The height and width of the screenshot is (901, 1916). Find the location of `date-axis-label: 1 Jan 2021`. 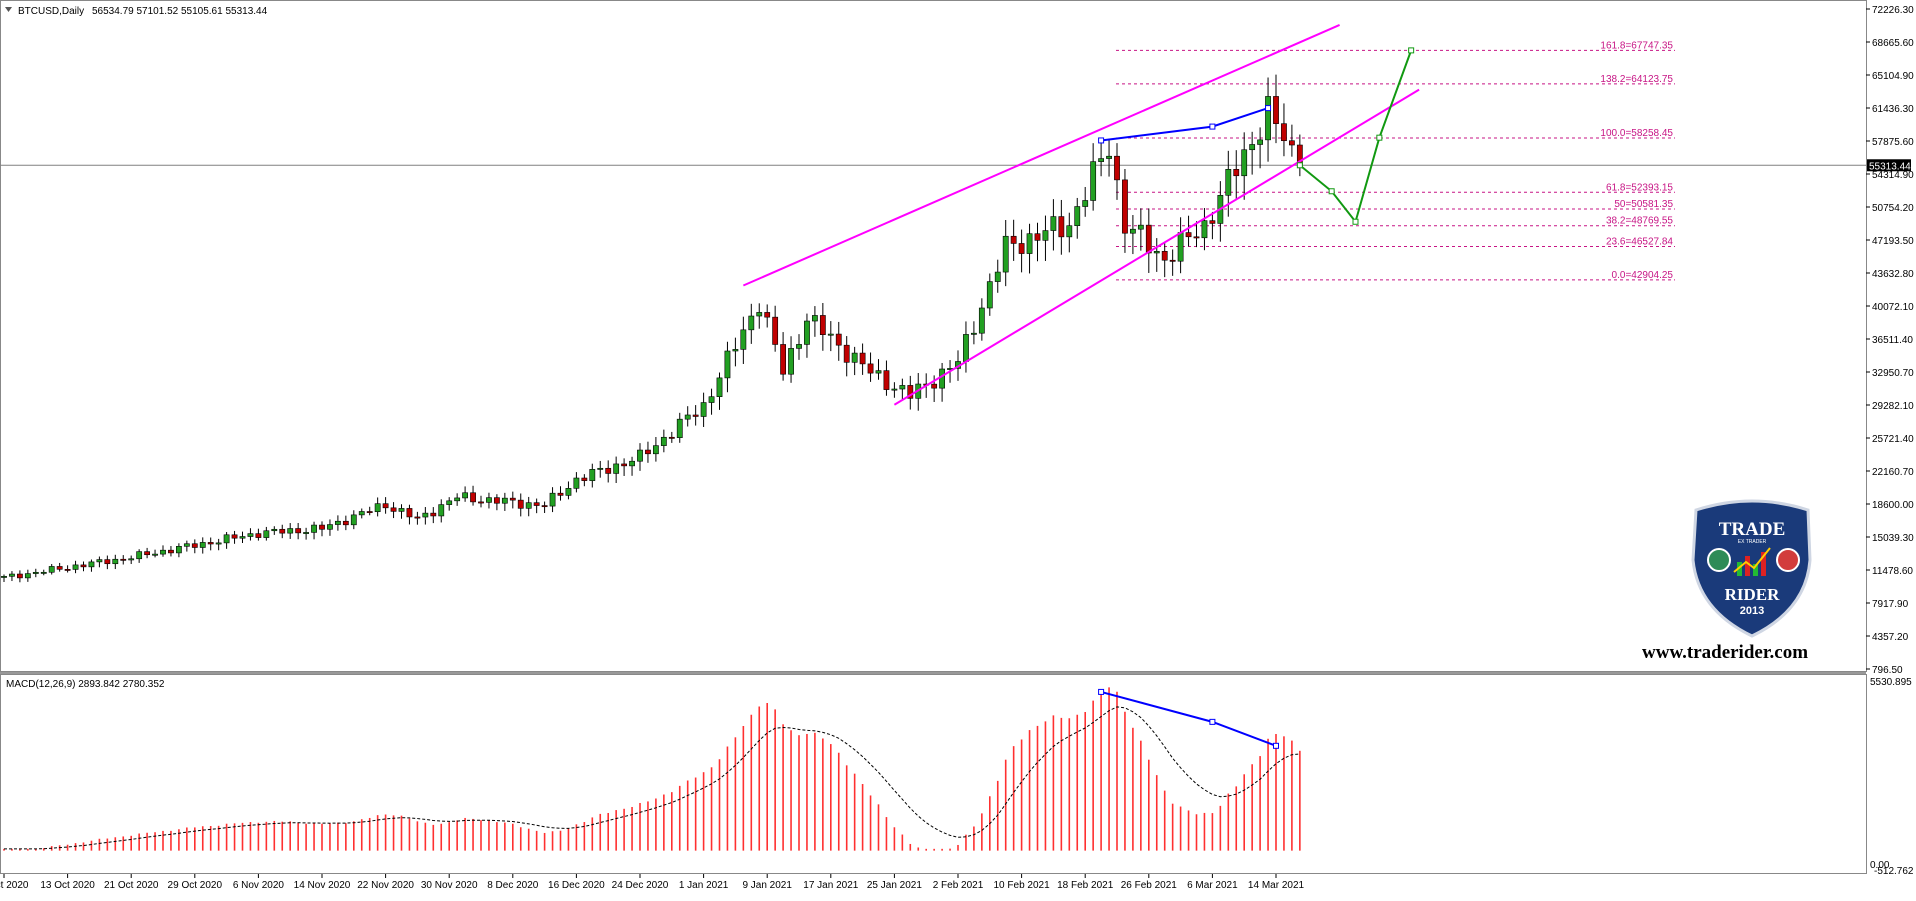

date-axis-label: 1 Jan 2021 is located at coordinates (704, 885).